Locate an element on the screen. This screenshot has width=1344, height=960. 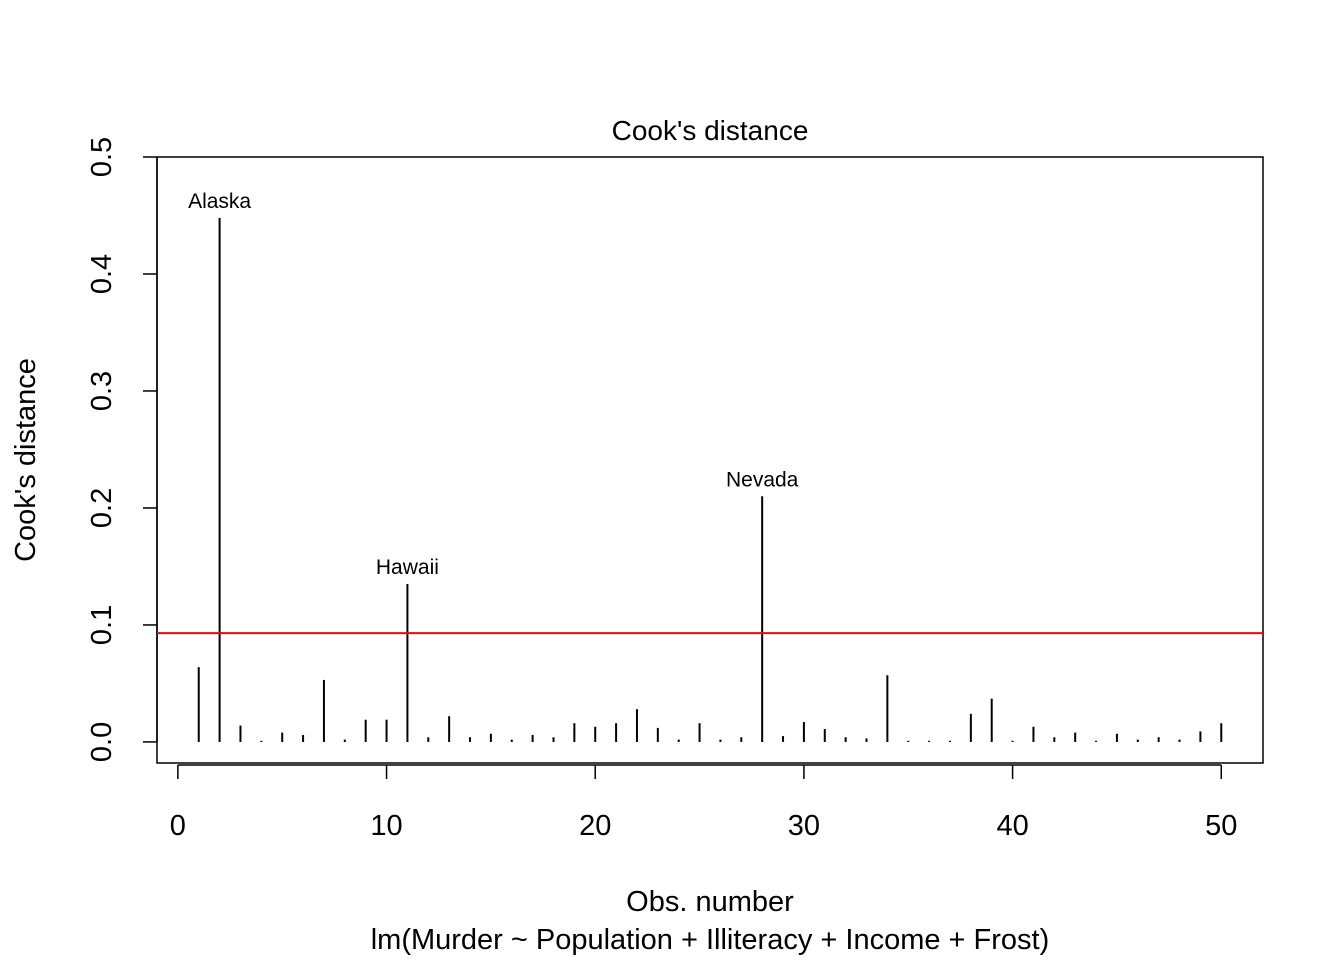
point-label: Hawaii is located at coordinates (407, 567).